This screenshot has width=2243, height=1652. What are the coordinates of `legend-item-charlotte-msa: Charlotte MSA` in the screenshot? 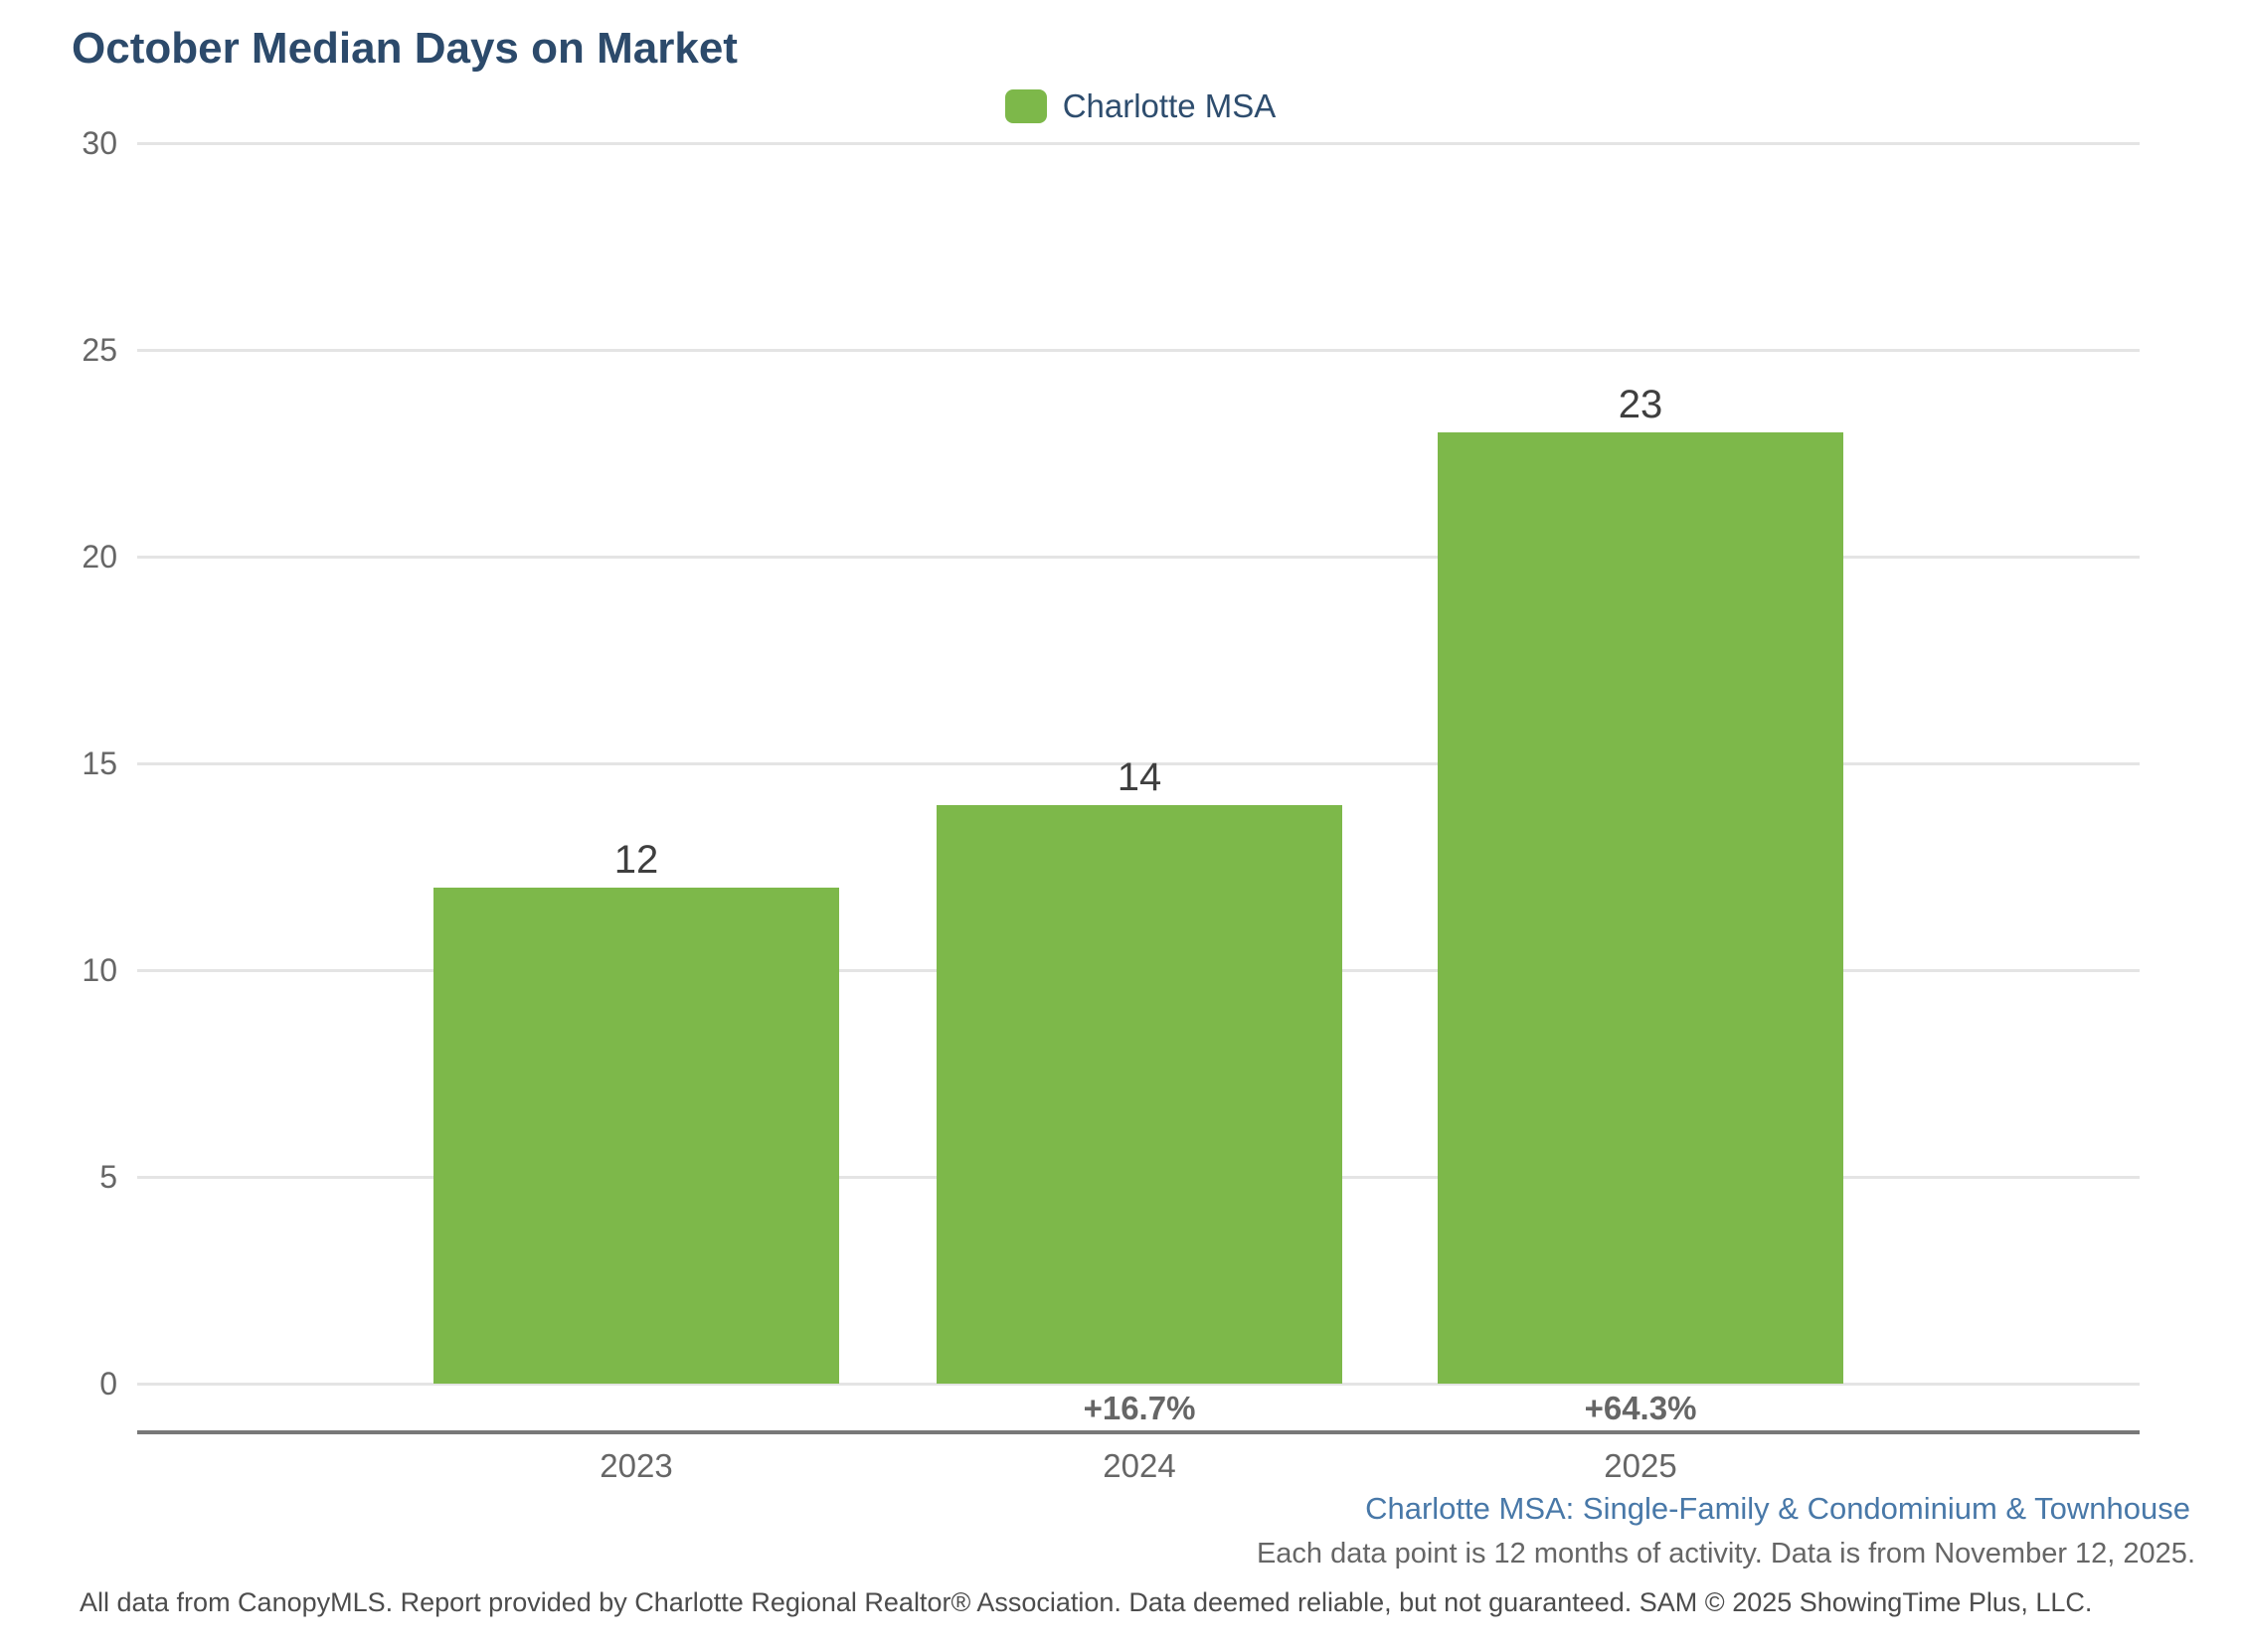 It's located at (1140, 106).